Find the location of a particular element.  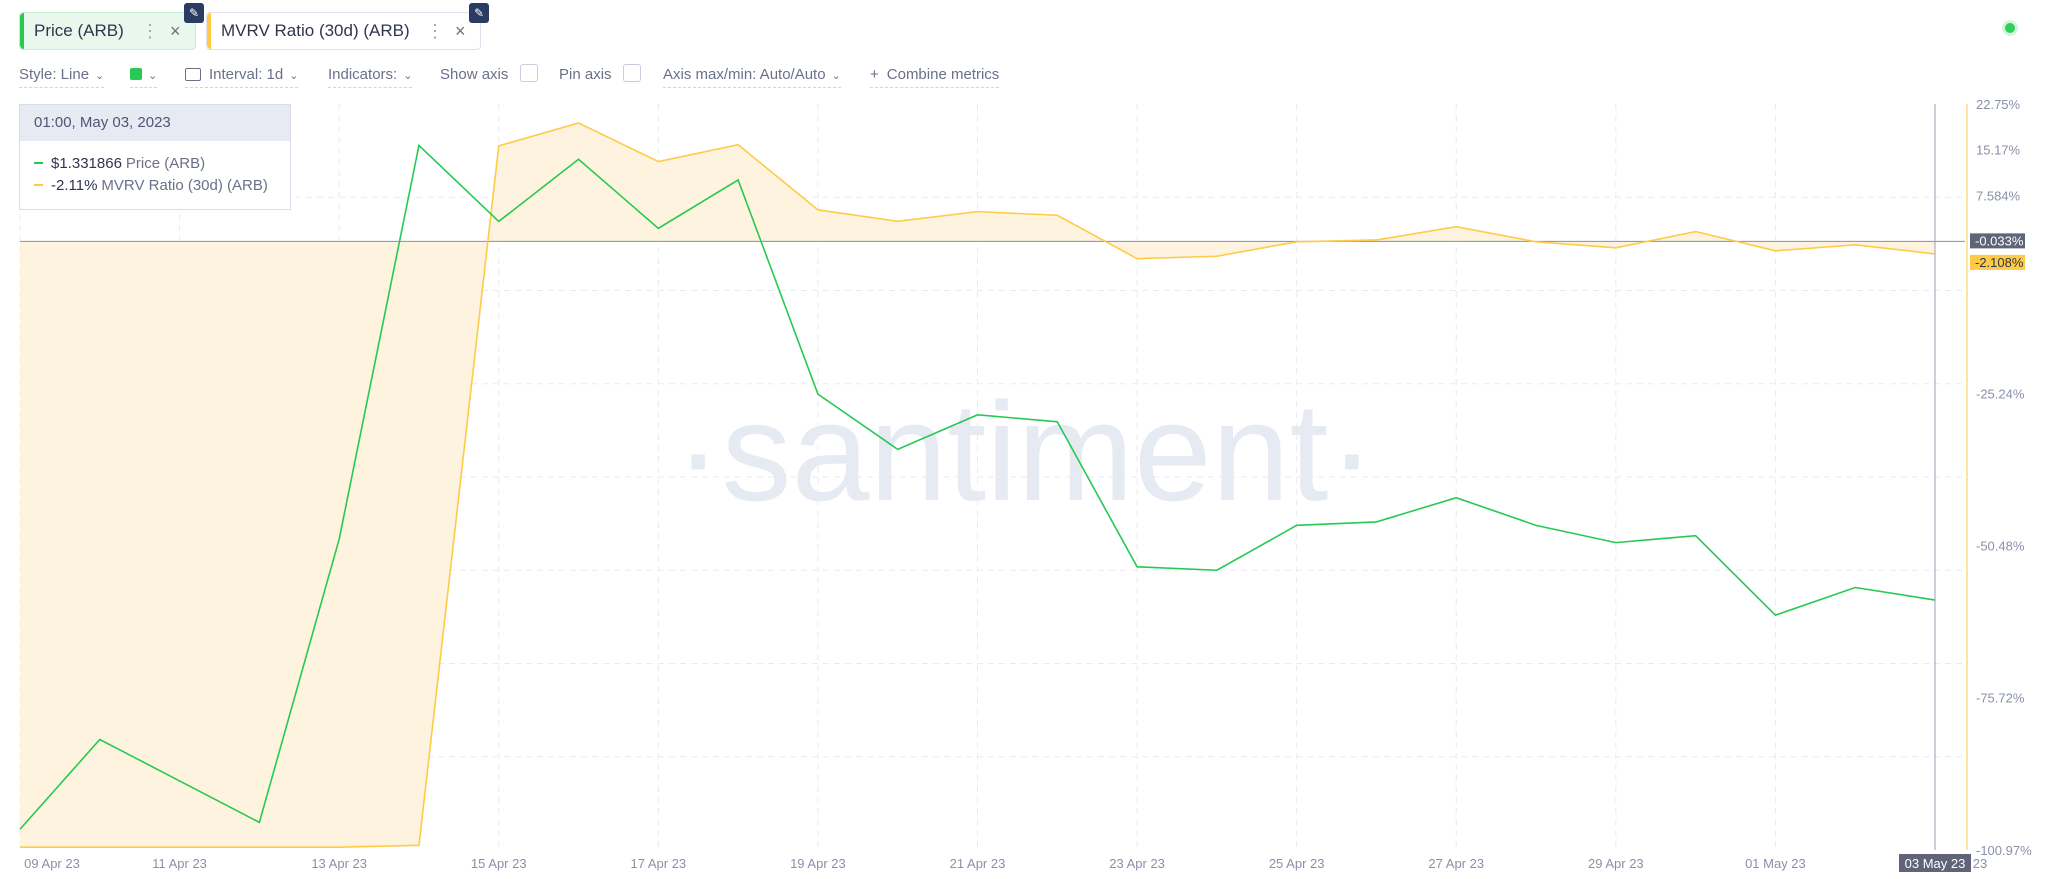

pin-axis-checkbox is located at coordinates (632, 73).